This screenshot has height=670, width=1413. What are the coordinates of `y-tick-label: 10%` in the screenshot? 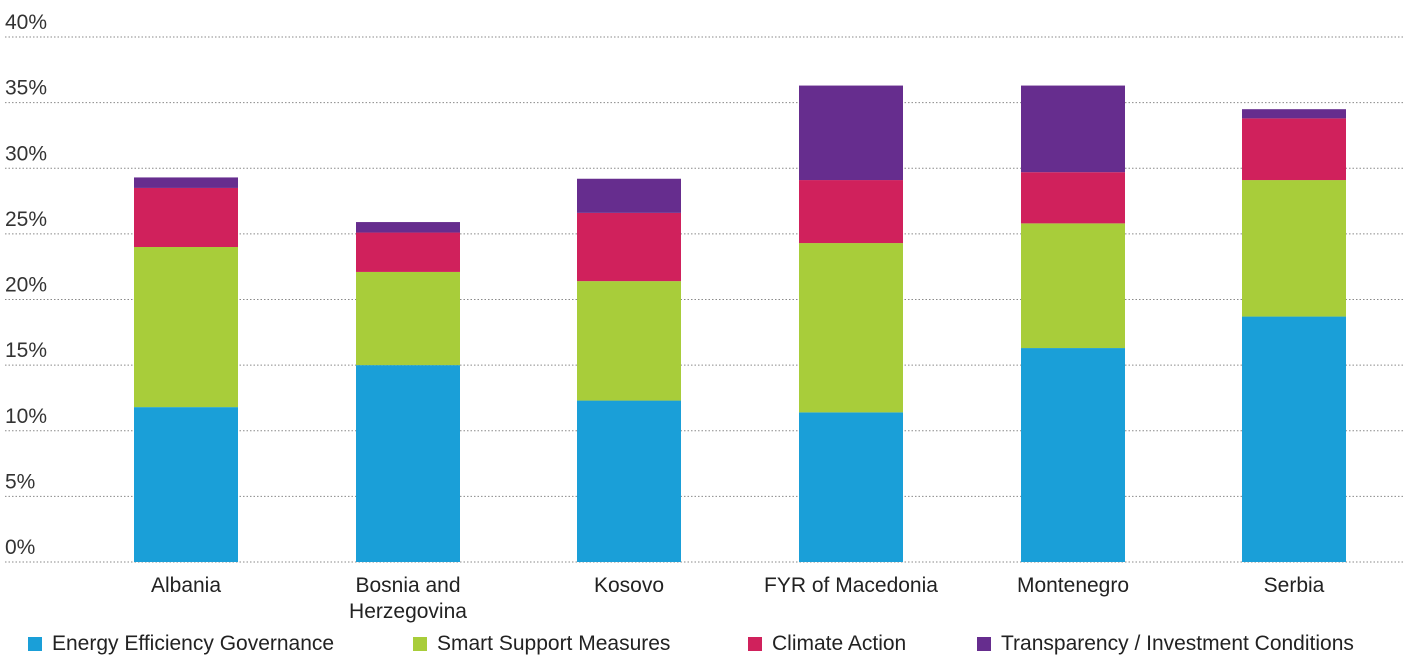 It's located at (26, 416).